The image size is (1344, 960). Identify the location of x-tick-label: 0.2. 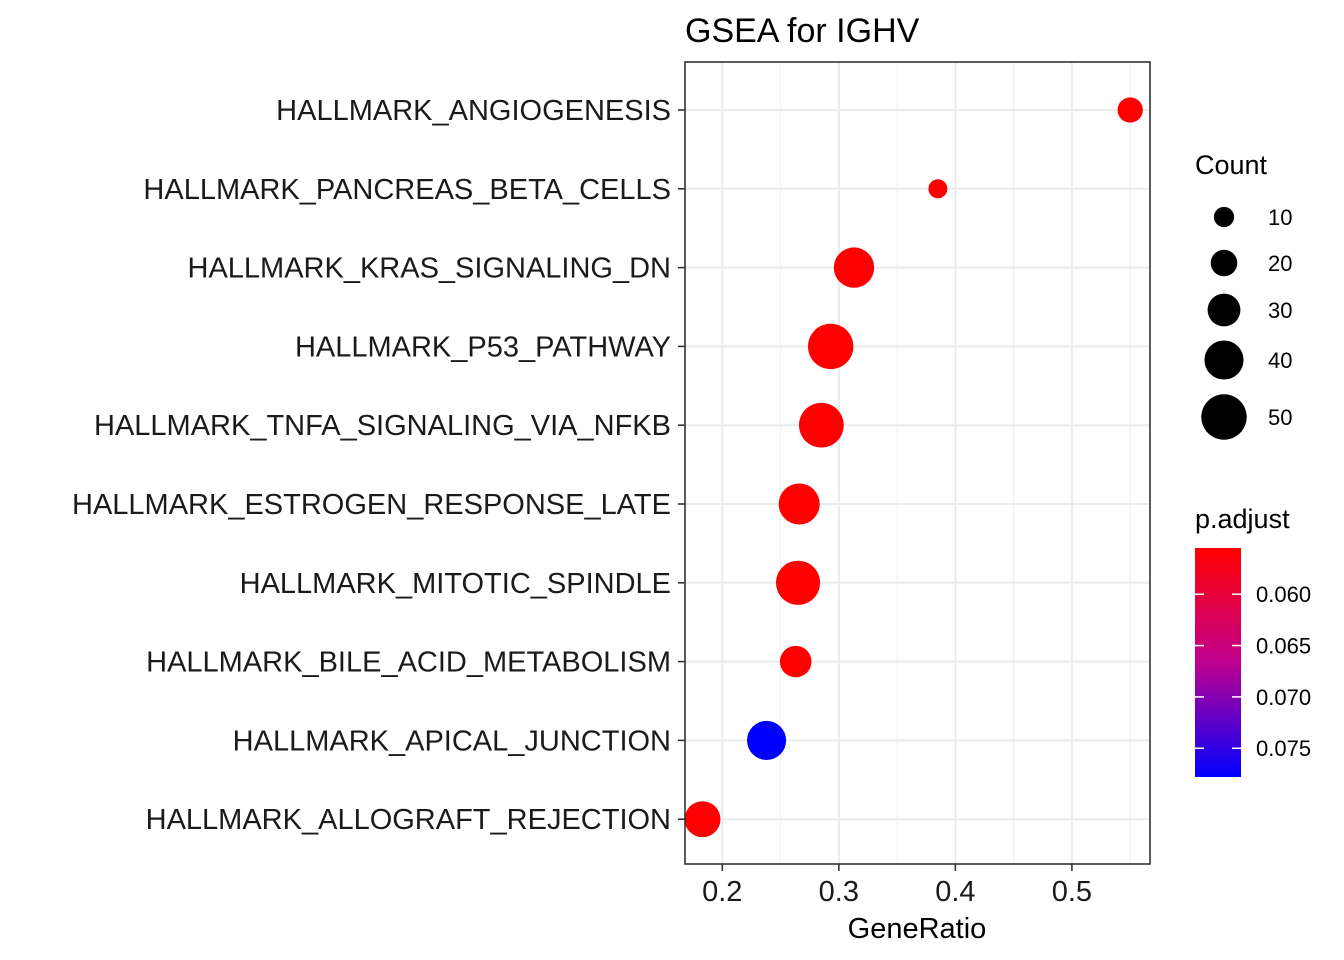
(722, 892).